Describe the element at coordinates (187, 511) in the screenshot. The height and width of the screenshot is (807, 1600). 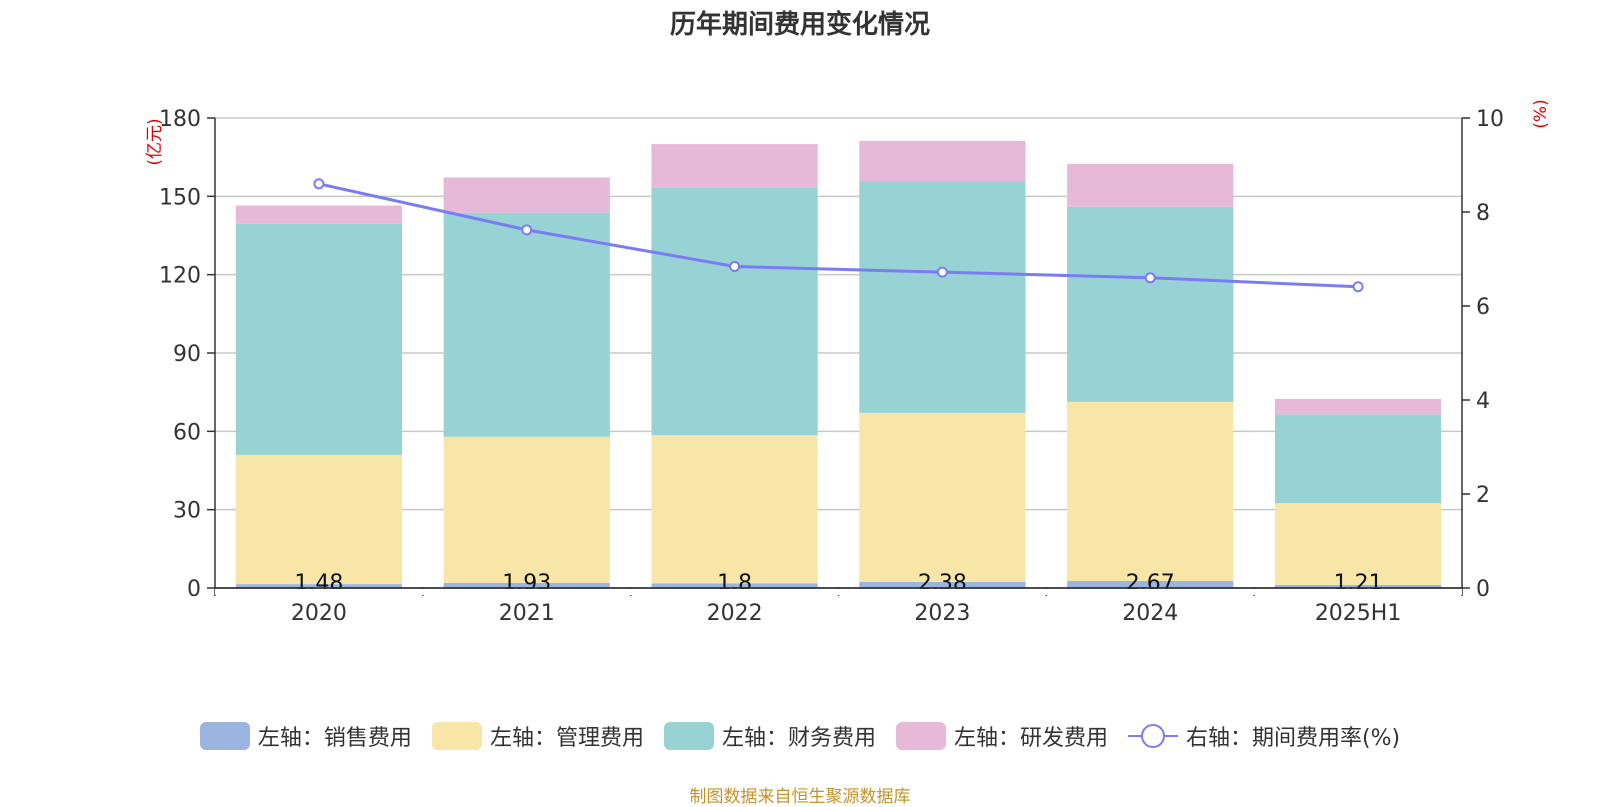
I see `left-axis-tick-label: 30` at that location.